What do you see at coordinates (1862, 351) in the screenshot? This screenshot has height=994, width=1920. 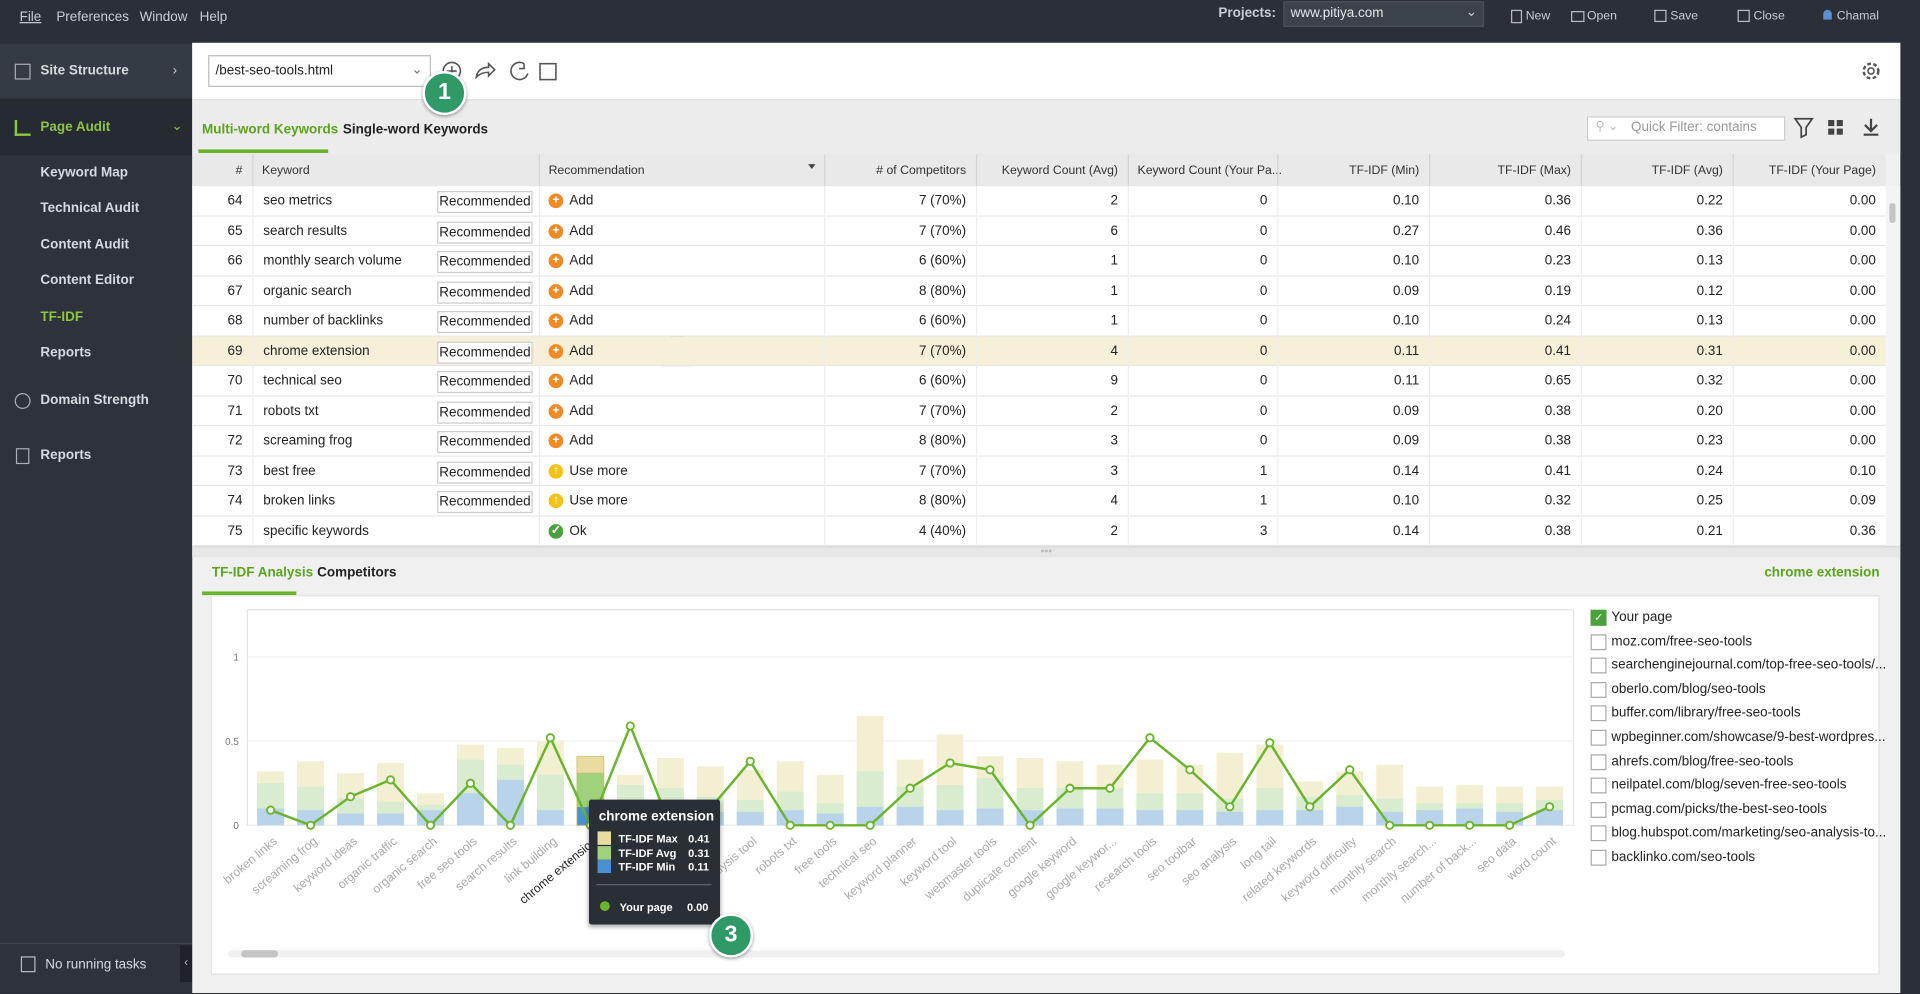 I see `table-cell: 0.00` at bounding box center [1862, 351].